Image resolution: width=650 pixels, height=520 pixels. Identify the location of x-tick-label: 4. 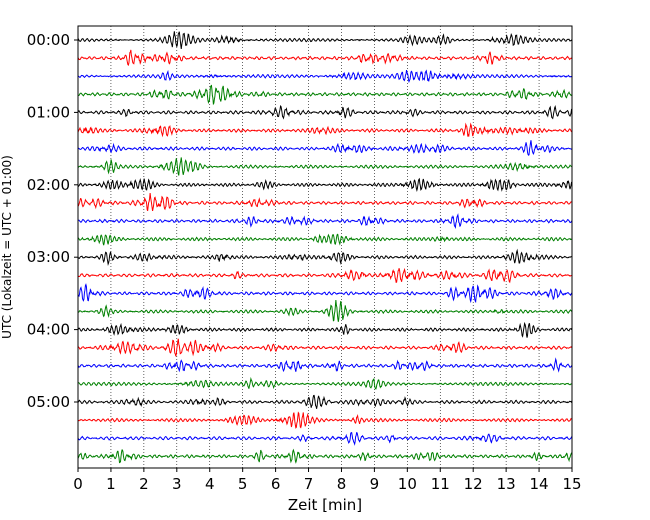
(210, 484).